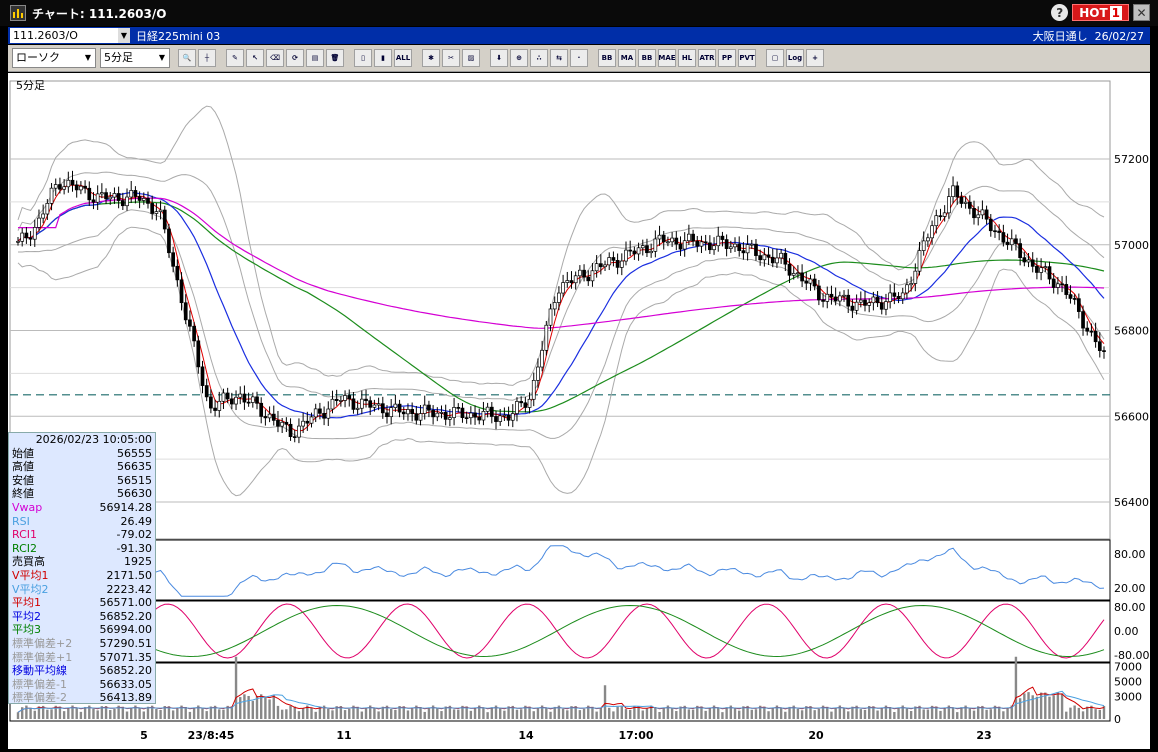 Image resolution: width=1158 pixels, height=752 pixels. Describe the element at coordinates (82, 467) in the screenshot. I see `data-panel-row: 高値 56635` at that location.